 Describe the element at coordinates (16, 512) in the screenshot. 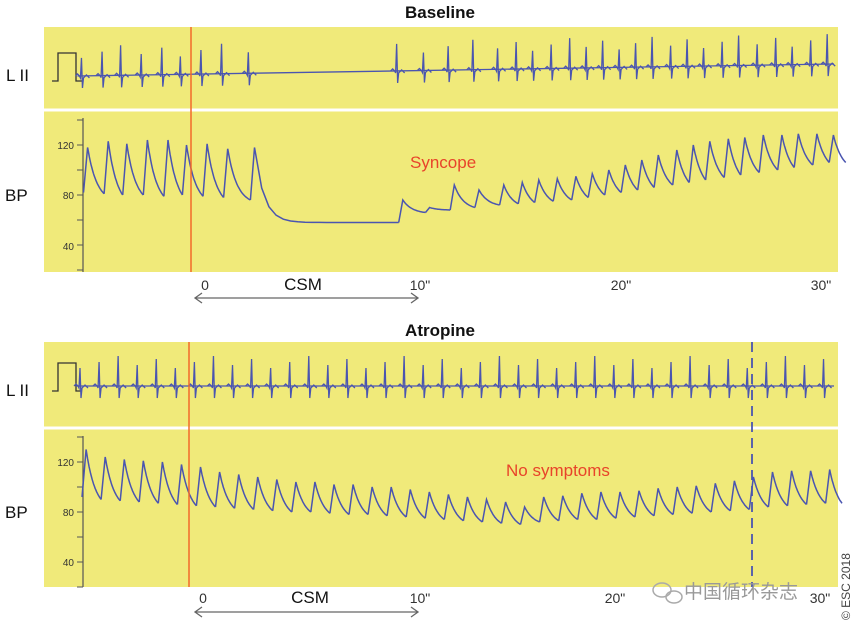

I see `atropine-bp-label: BP` at that location.